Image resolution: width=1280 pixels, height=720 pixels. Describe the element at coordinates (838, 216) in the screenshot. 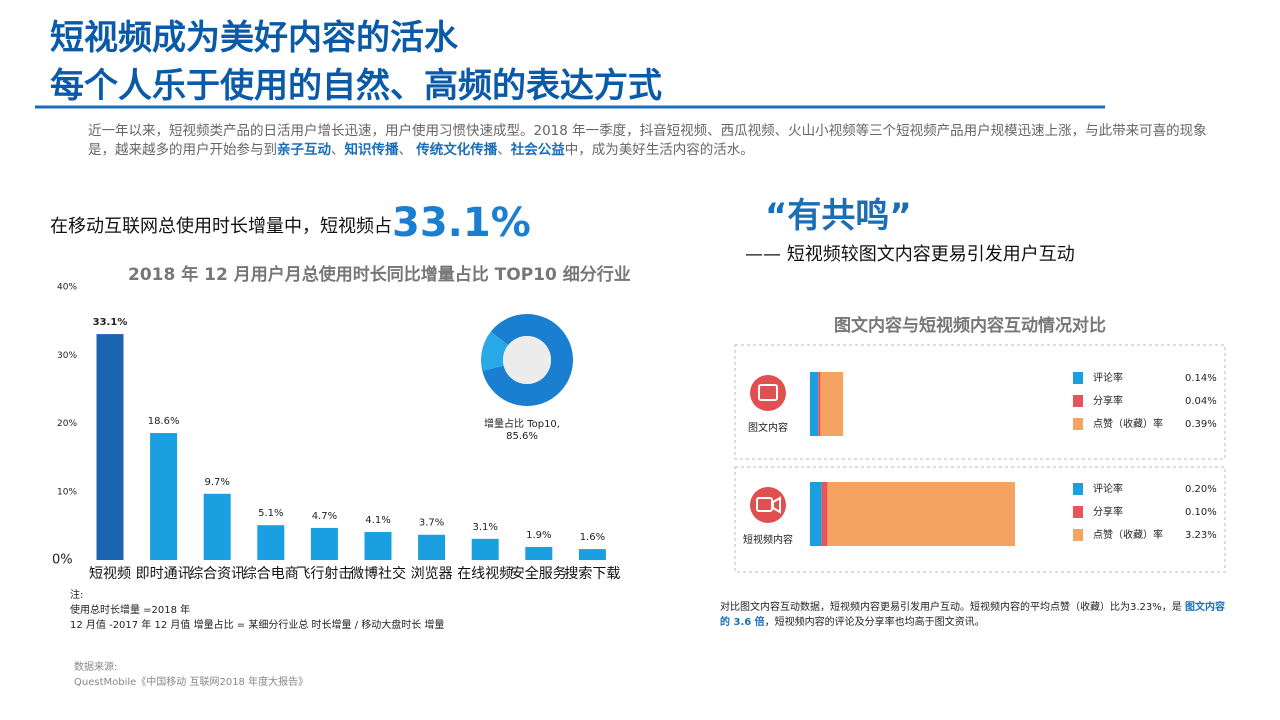

I see `quote: “有共鸣”` at that location.